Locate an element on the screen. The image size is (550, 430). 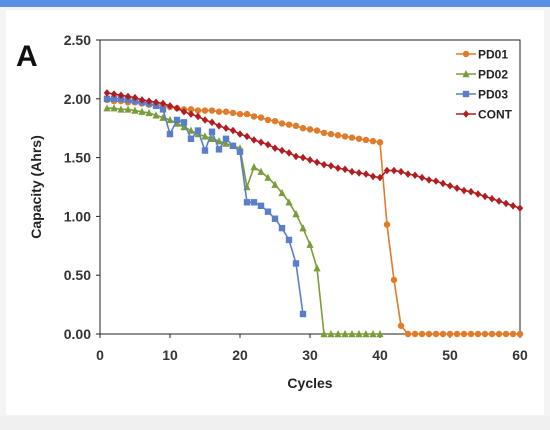
x-tick-label: 50 is located at coordinates (450, 355).